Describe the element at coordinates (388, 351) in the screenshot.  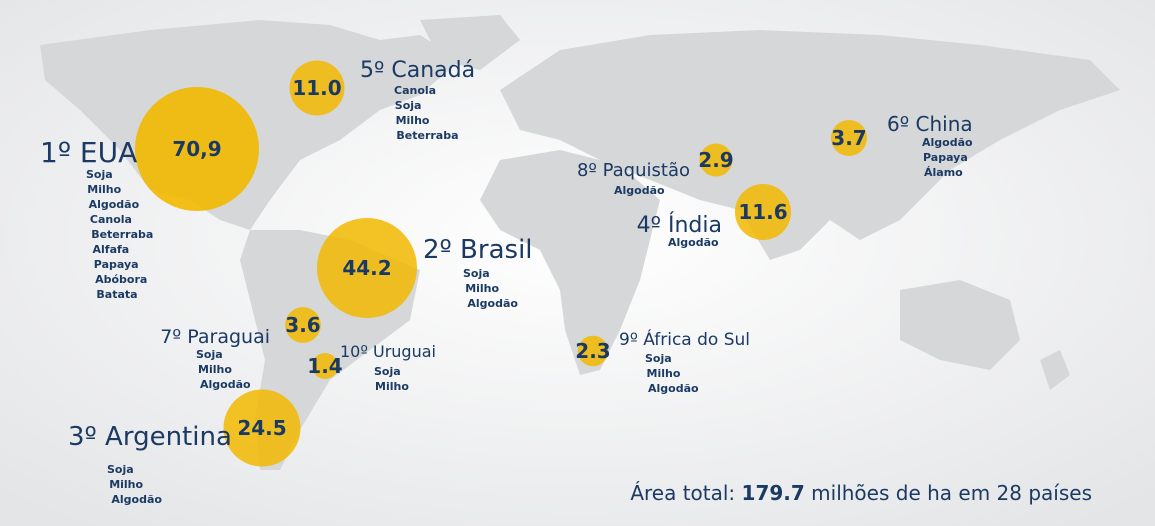
I see `country-rank: 10º Uruguai` at that location.